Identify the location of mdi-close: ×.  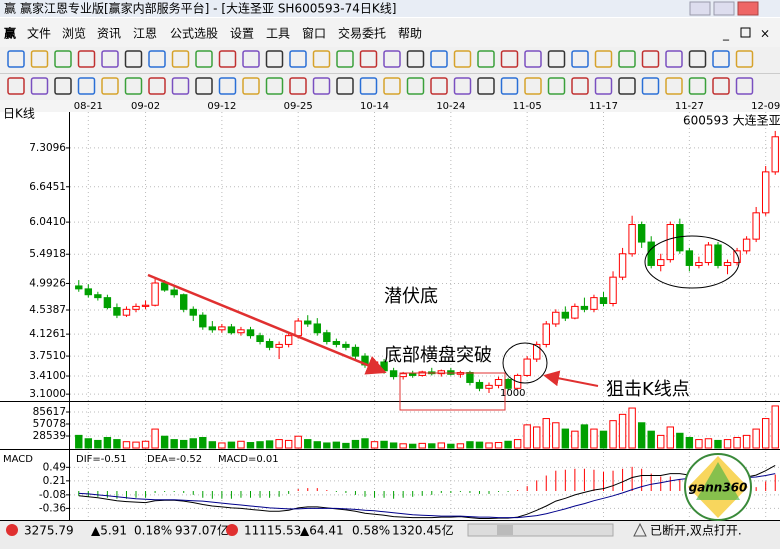
(765, 34).